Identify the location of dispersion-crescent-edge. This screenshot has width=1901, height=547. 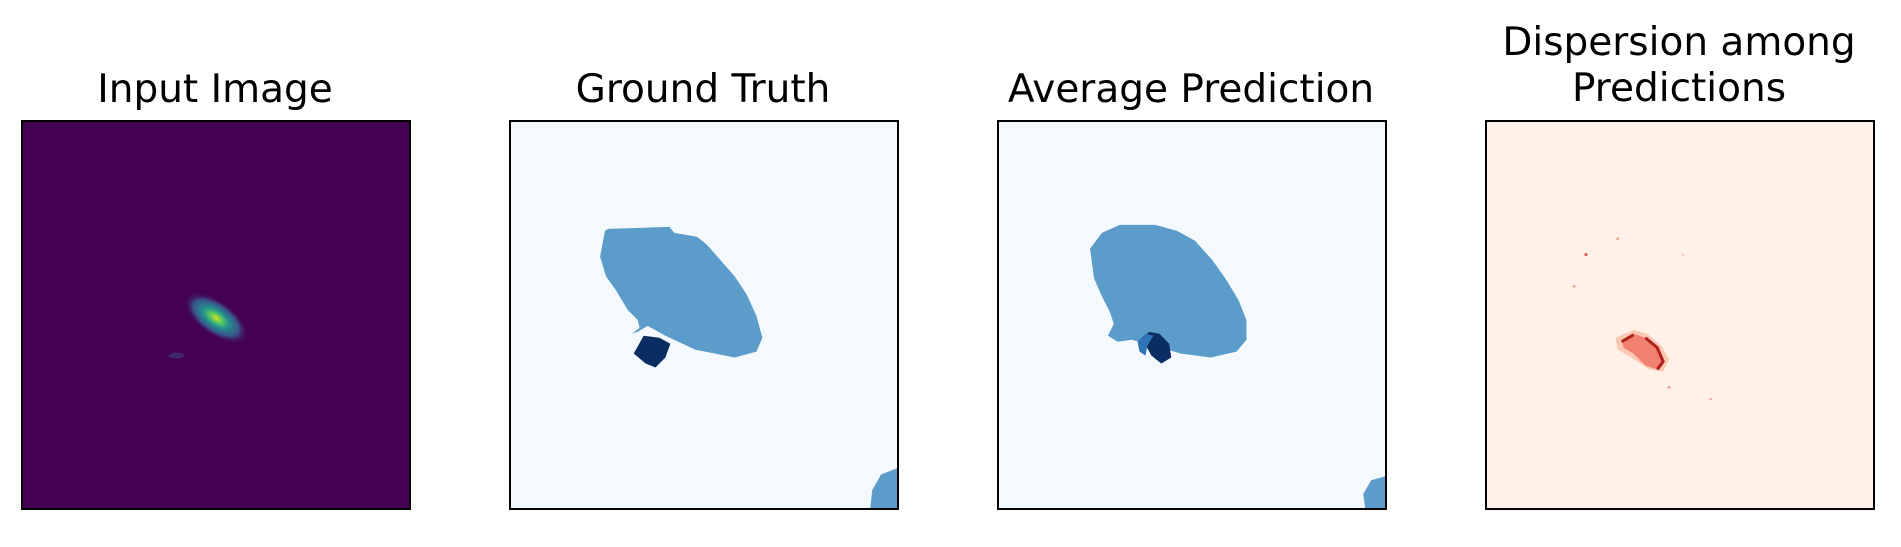
(1642, 352).